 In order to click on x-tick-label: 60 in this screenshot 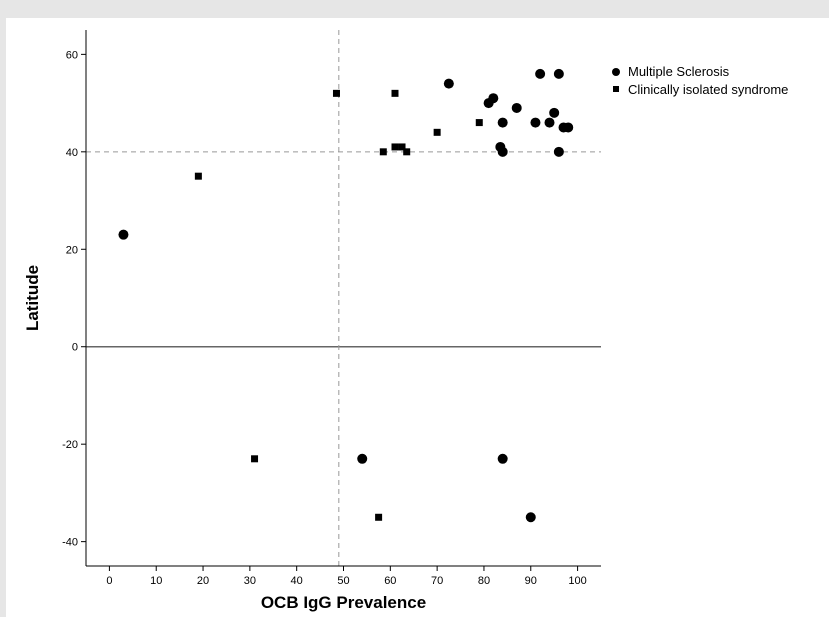, I will do `click(390, 581)`.